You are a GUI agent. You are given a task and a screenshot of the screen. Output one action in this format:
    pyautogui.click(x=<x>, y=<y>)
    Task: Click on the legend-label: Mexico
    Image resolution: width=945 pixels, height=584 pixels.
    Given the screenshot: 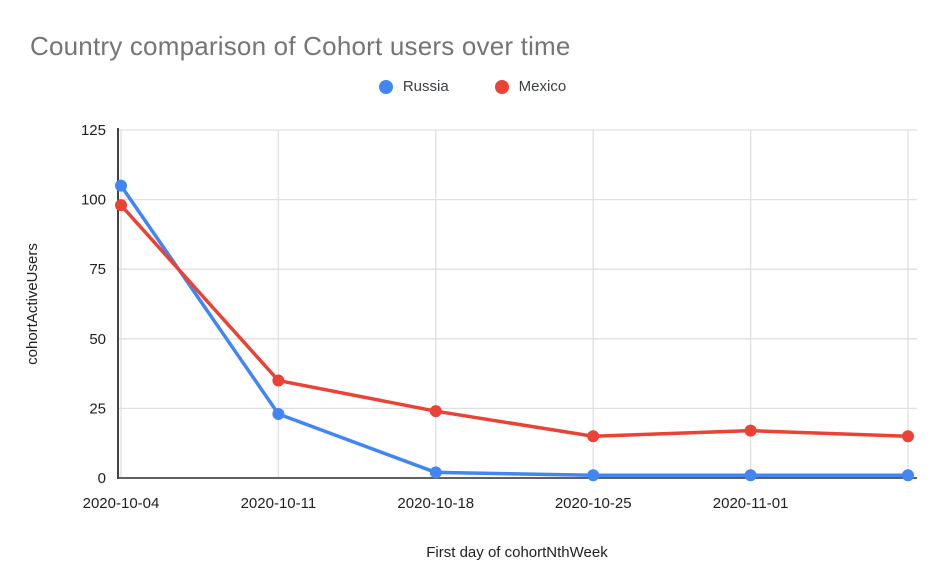 What is the action you would take?
    pyautogui.click(x=542, y=86)
    